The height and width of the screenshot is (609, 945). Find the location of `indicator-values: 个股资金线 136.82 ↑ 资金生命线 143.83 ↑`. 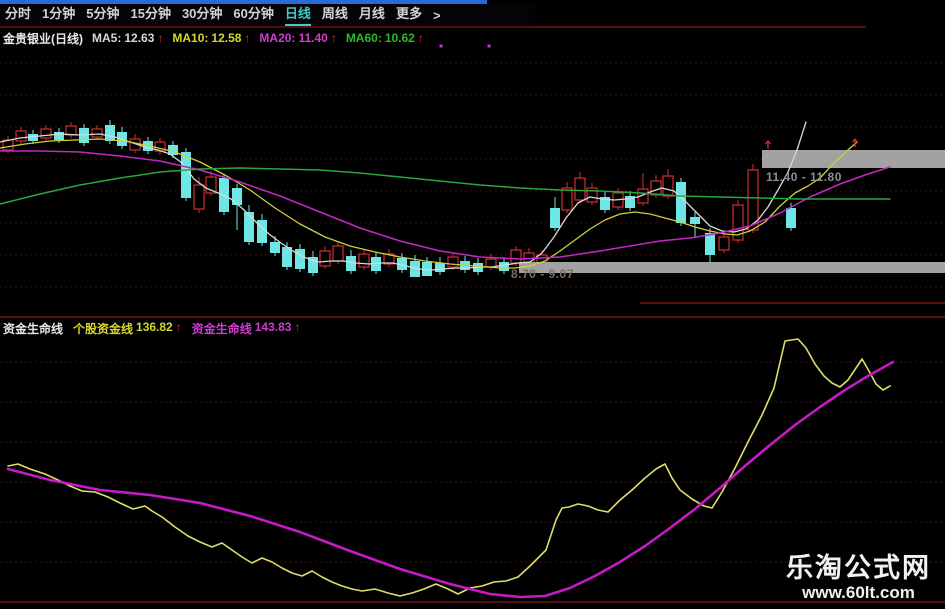

indicator-values: 个股资金线 136.82 ↑ 资金生命线 143.83 ↑ is located at coordinates (186, 328).